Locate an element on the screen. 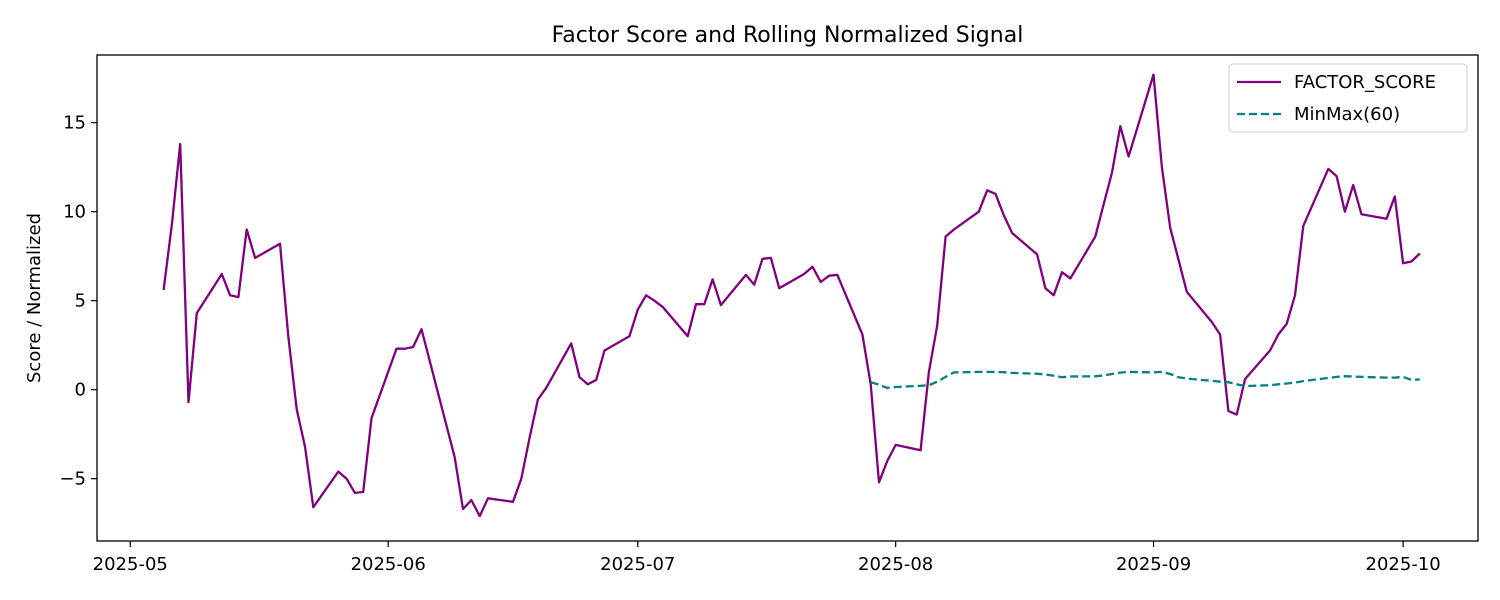 This screenshot has height=600, width=1500. legend: FACTOR_SCORE MinMax(60) is located at coordinates (1348, 98).